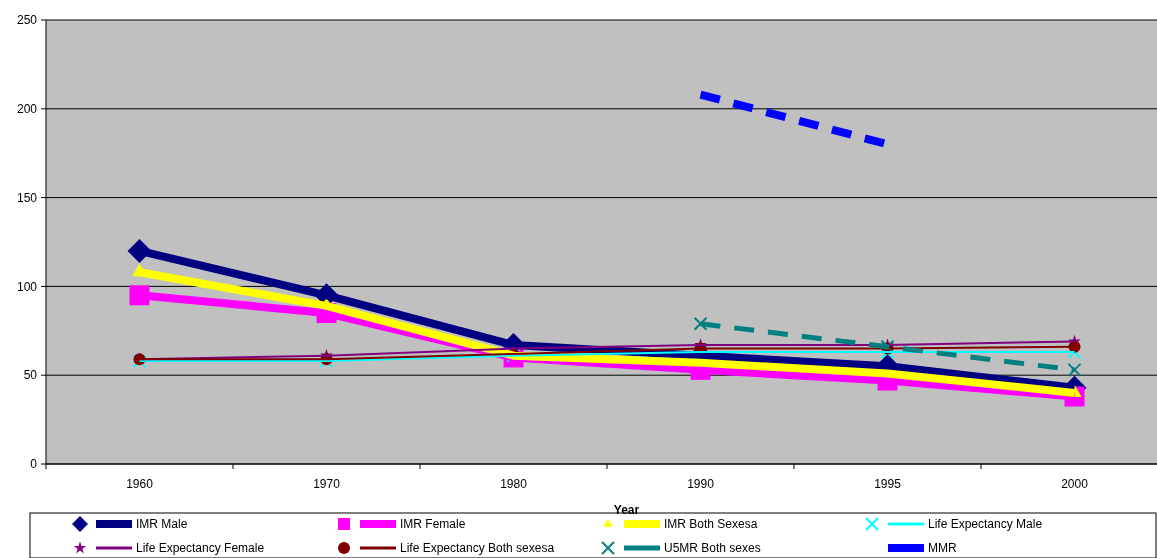 This screenshot has height=558, width=1157. Describe the element at coordinates (34, 464) in the screenshot. I see `y-tick-label: 0` at that location.